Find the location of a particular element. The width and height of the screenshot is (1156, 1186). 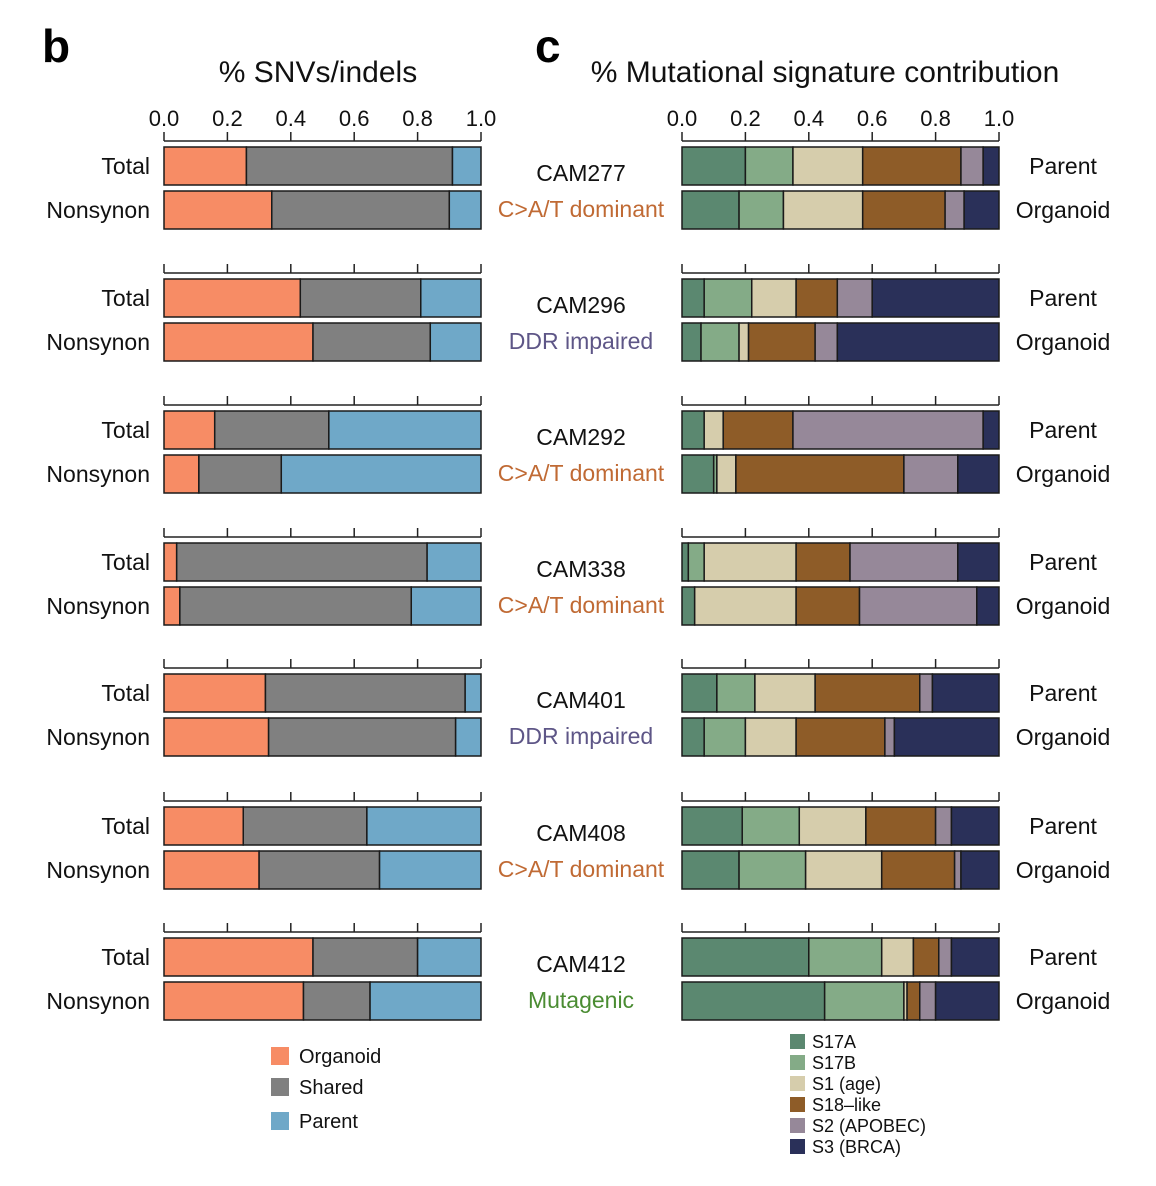

legend-item-s3-brca-: S3 (BRCA) is located at coordinates (845, 1147).